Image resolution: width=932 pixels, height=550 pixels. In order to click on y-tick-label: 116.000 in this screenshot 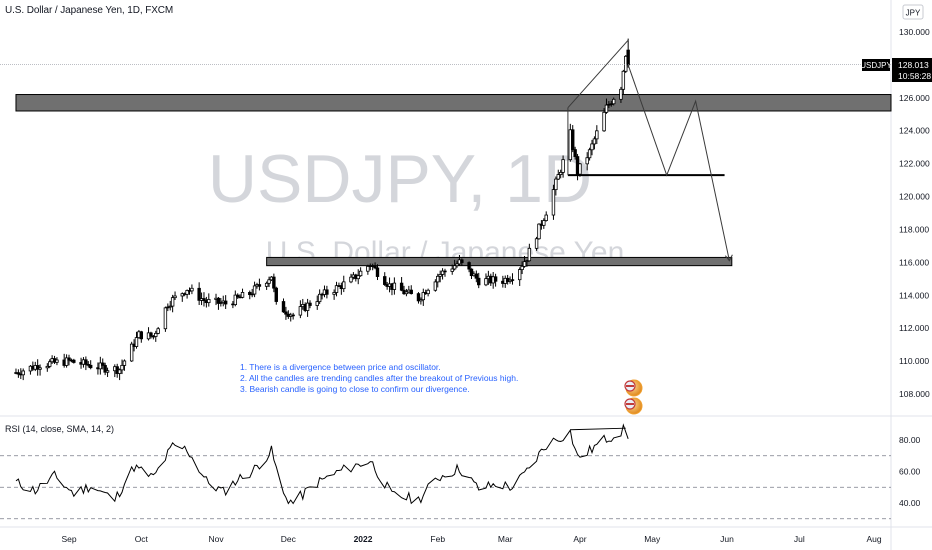, I will do `click(914, 262)`.